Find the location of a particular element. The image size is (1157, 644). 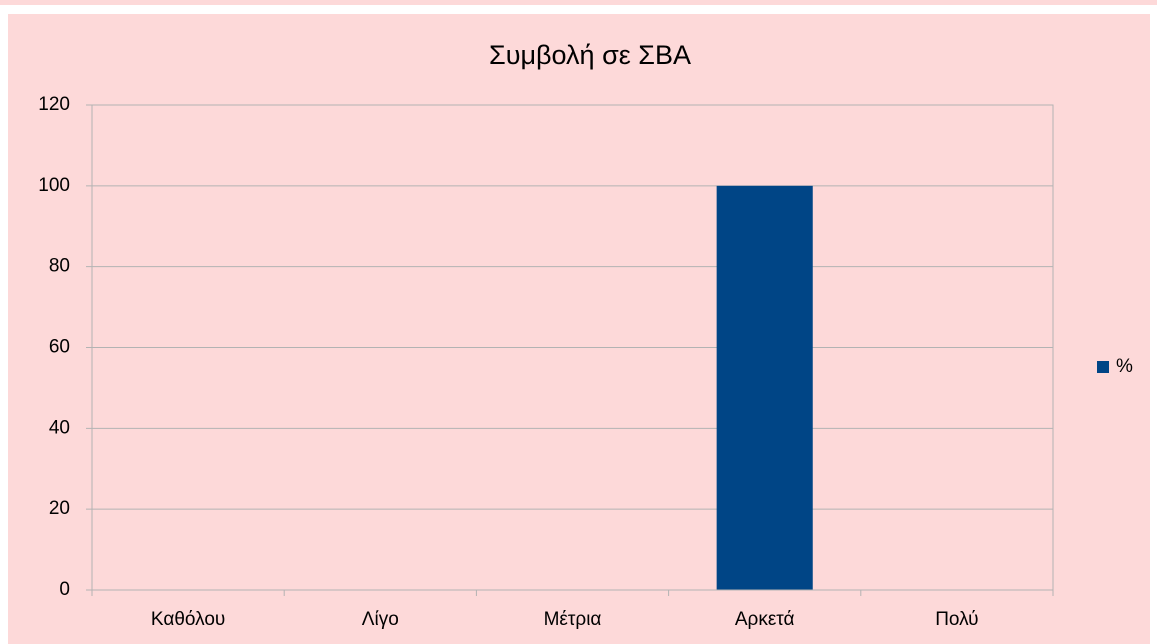

y-tick-label: 60 is located at coordinates (59, 347).